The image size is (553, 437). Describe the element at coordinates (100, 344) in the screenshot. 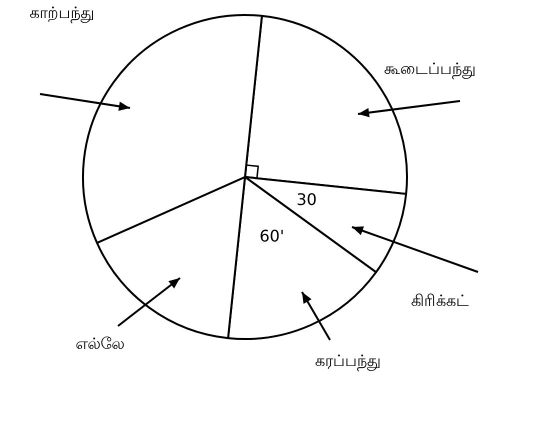

I see `slice-label: எல்லே` at that location.